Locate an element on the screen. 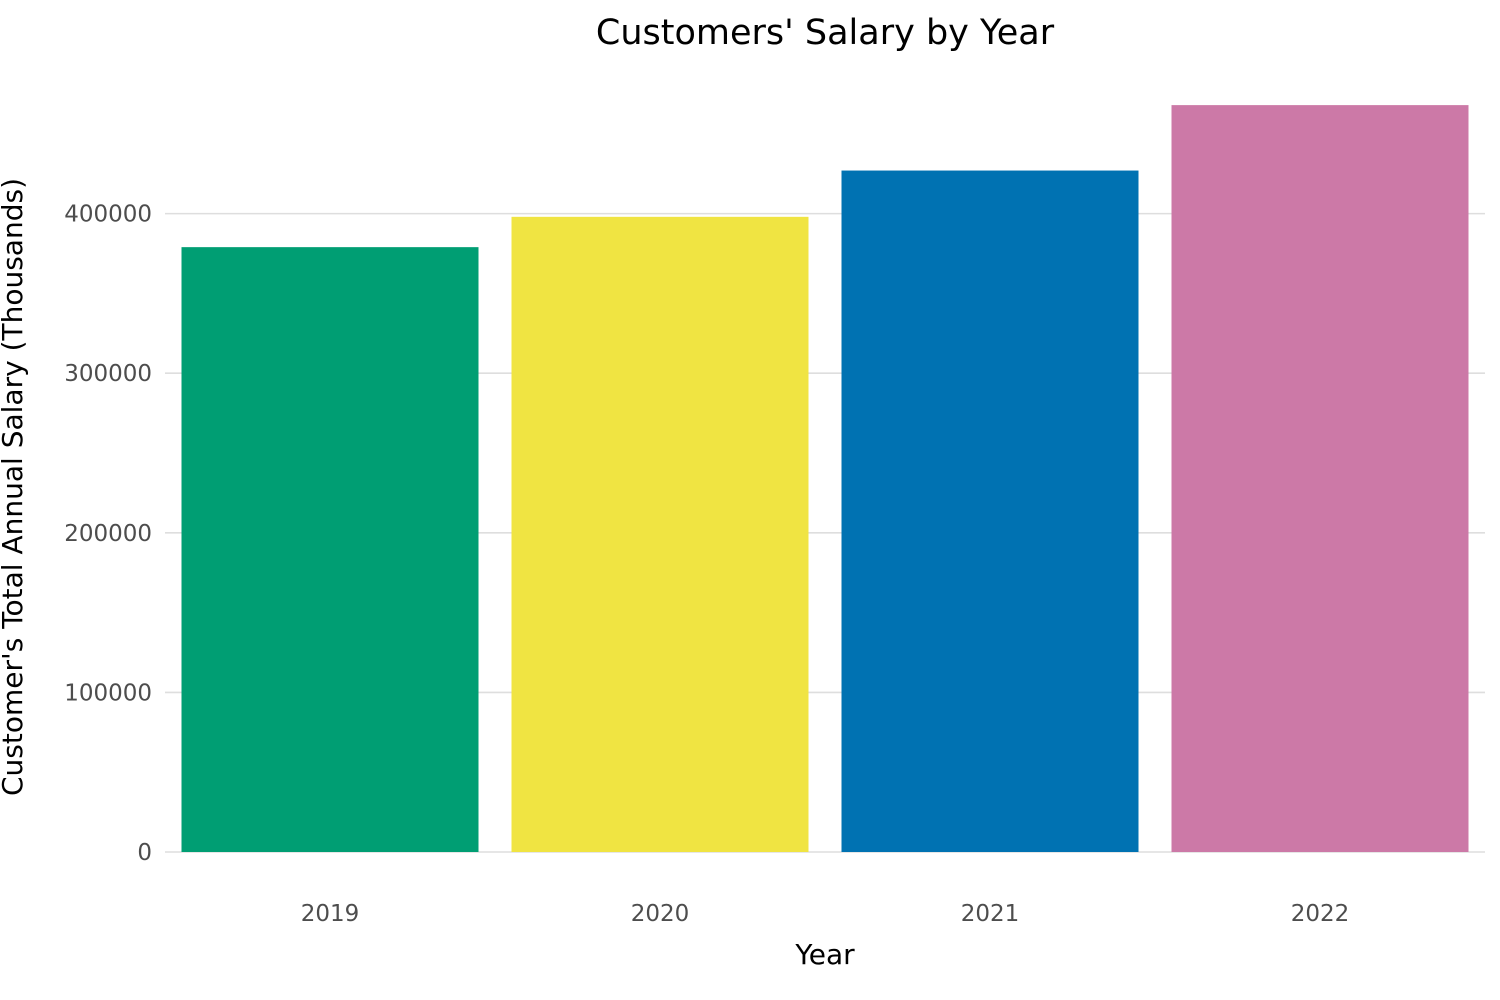  x-tick-label: 2022 is located at coordinates (1320, 914).